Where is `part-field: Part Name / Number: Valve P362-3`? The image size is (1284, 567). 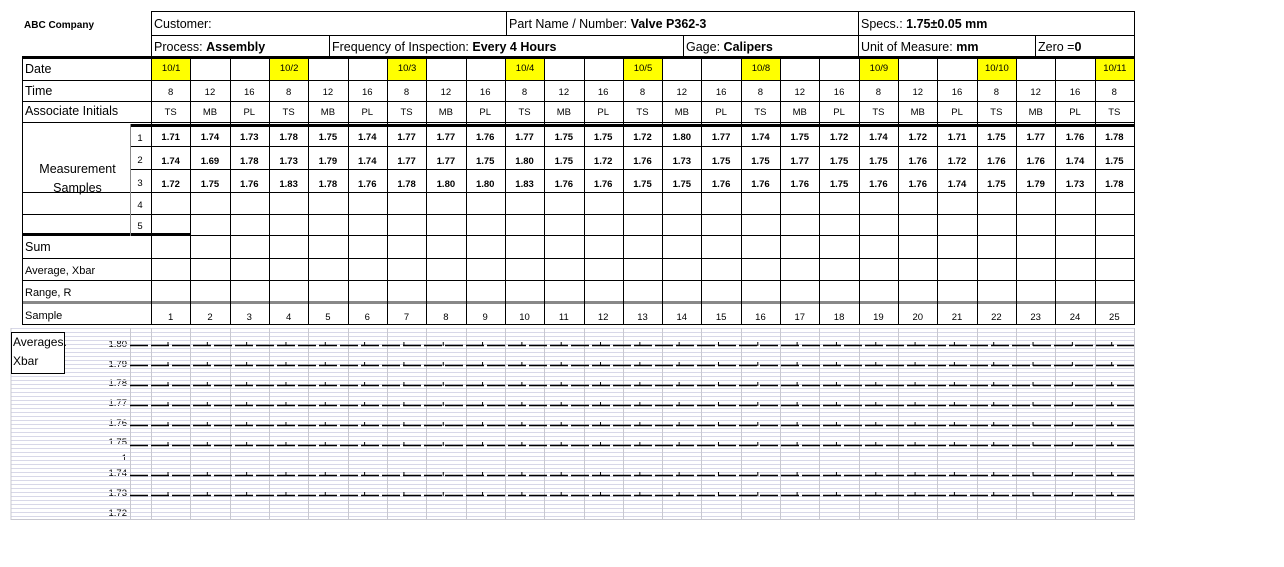 part-field: Part Name / Number: Valve P362-3 is located at coordinates (682, 23).